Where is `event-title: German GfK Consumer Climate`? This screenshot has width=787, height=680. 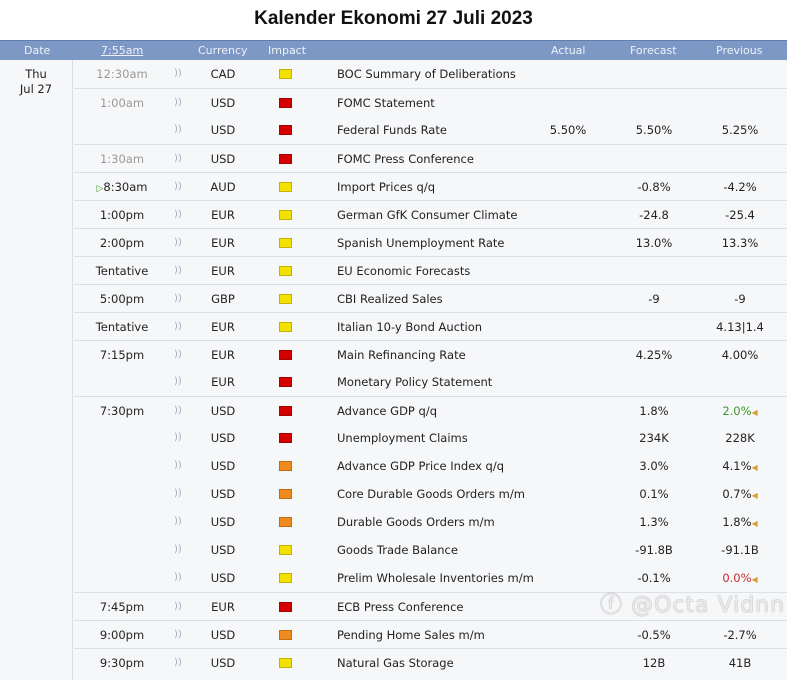 event-title: German GfK Consumer Climate is located at coordinates (427, 215).